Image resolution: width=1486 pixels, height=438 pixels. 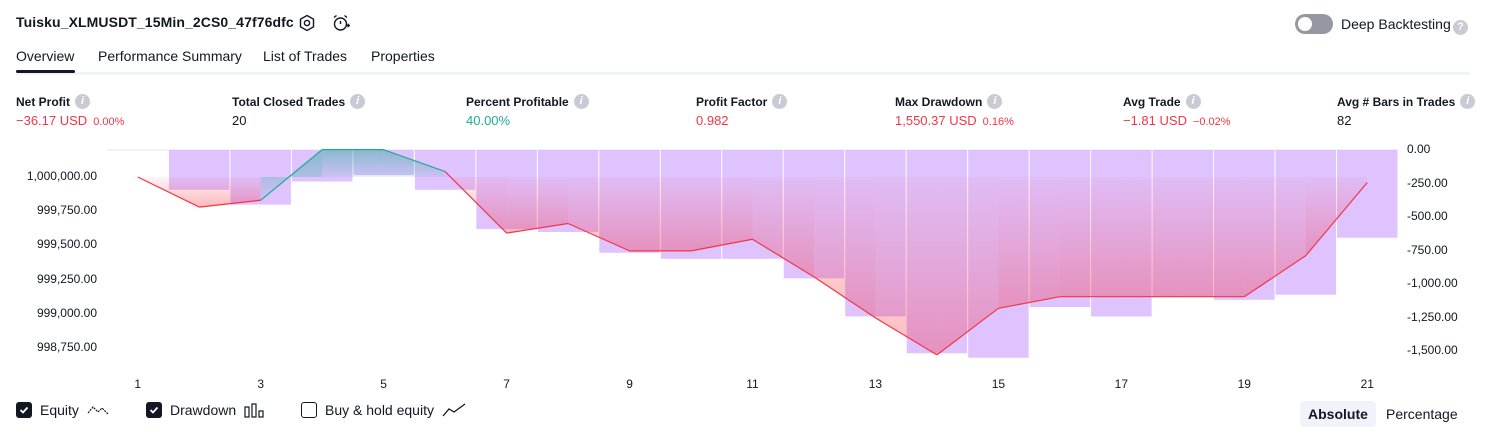 I want to click on tab-properties: Properties, so click(x=403, y=56).